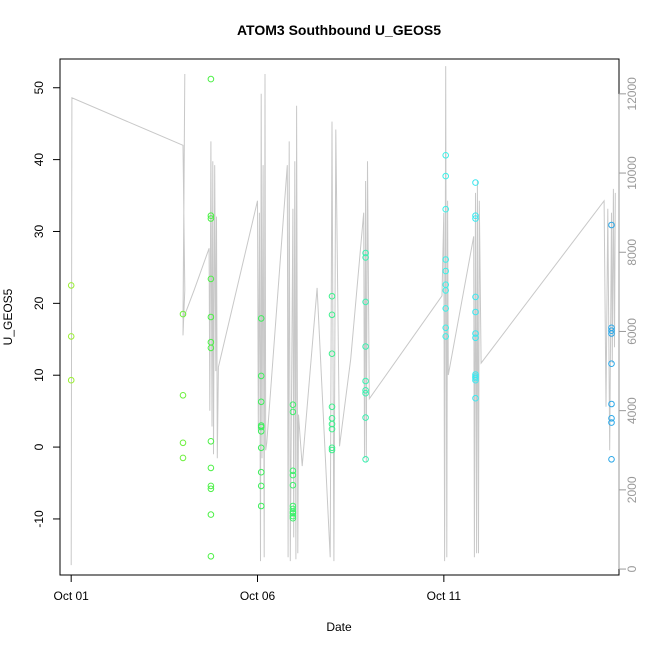 This screenshot has height=650, width=650. I want to click on x-tick-label: Oct 01, so click(72, 596).